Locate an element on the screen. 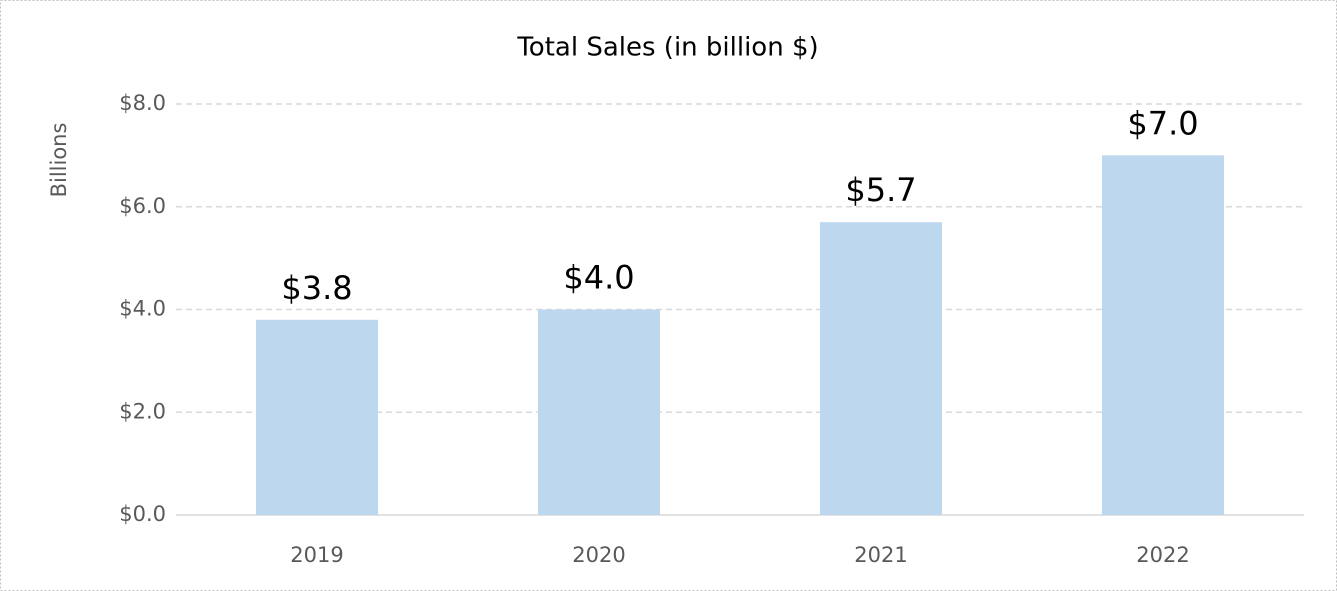 The height and width of the screenshot is (591, 1337). x-tick-label: 2020 is located at coordinates (598, 555).